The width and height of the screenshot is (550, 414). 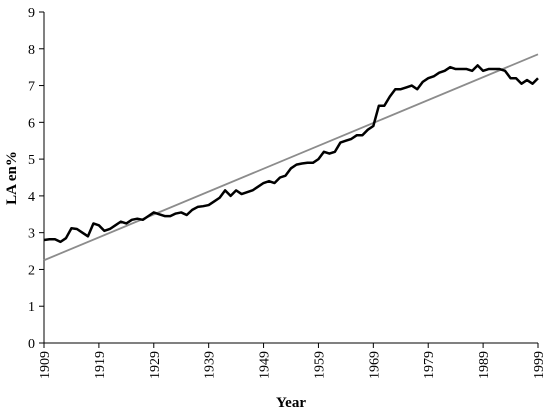 I want to click on x-tick-label: 1969, so click(x=374, y=365).